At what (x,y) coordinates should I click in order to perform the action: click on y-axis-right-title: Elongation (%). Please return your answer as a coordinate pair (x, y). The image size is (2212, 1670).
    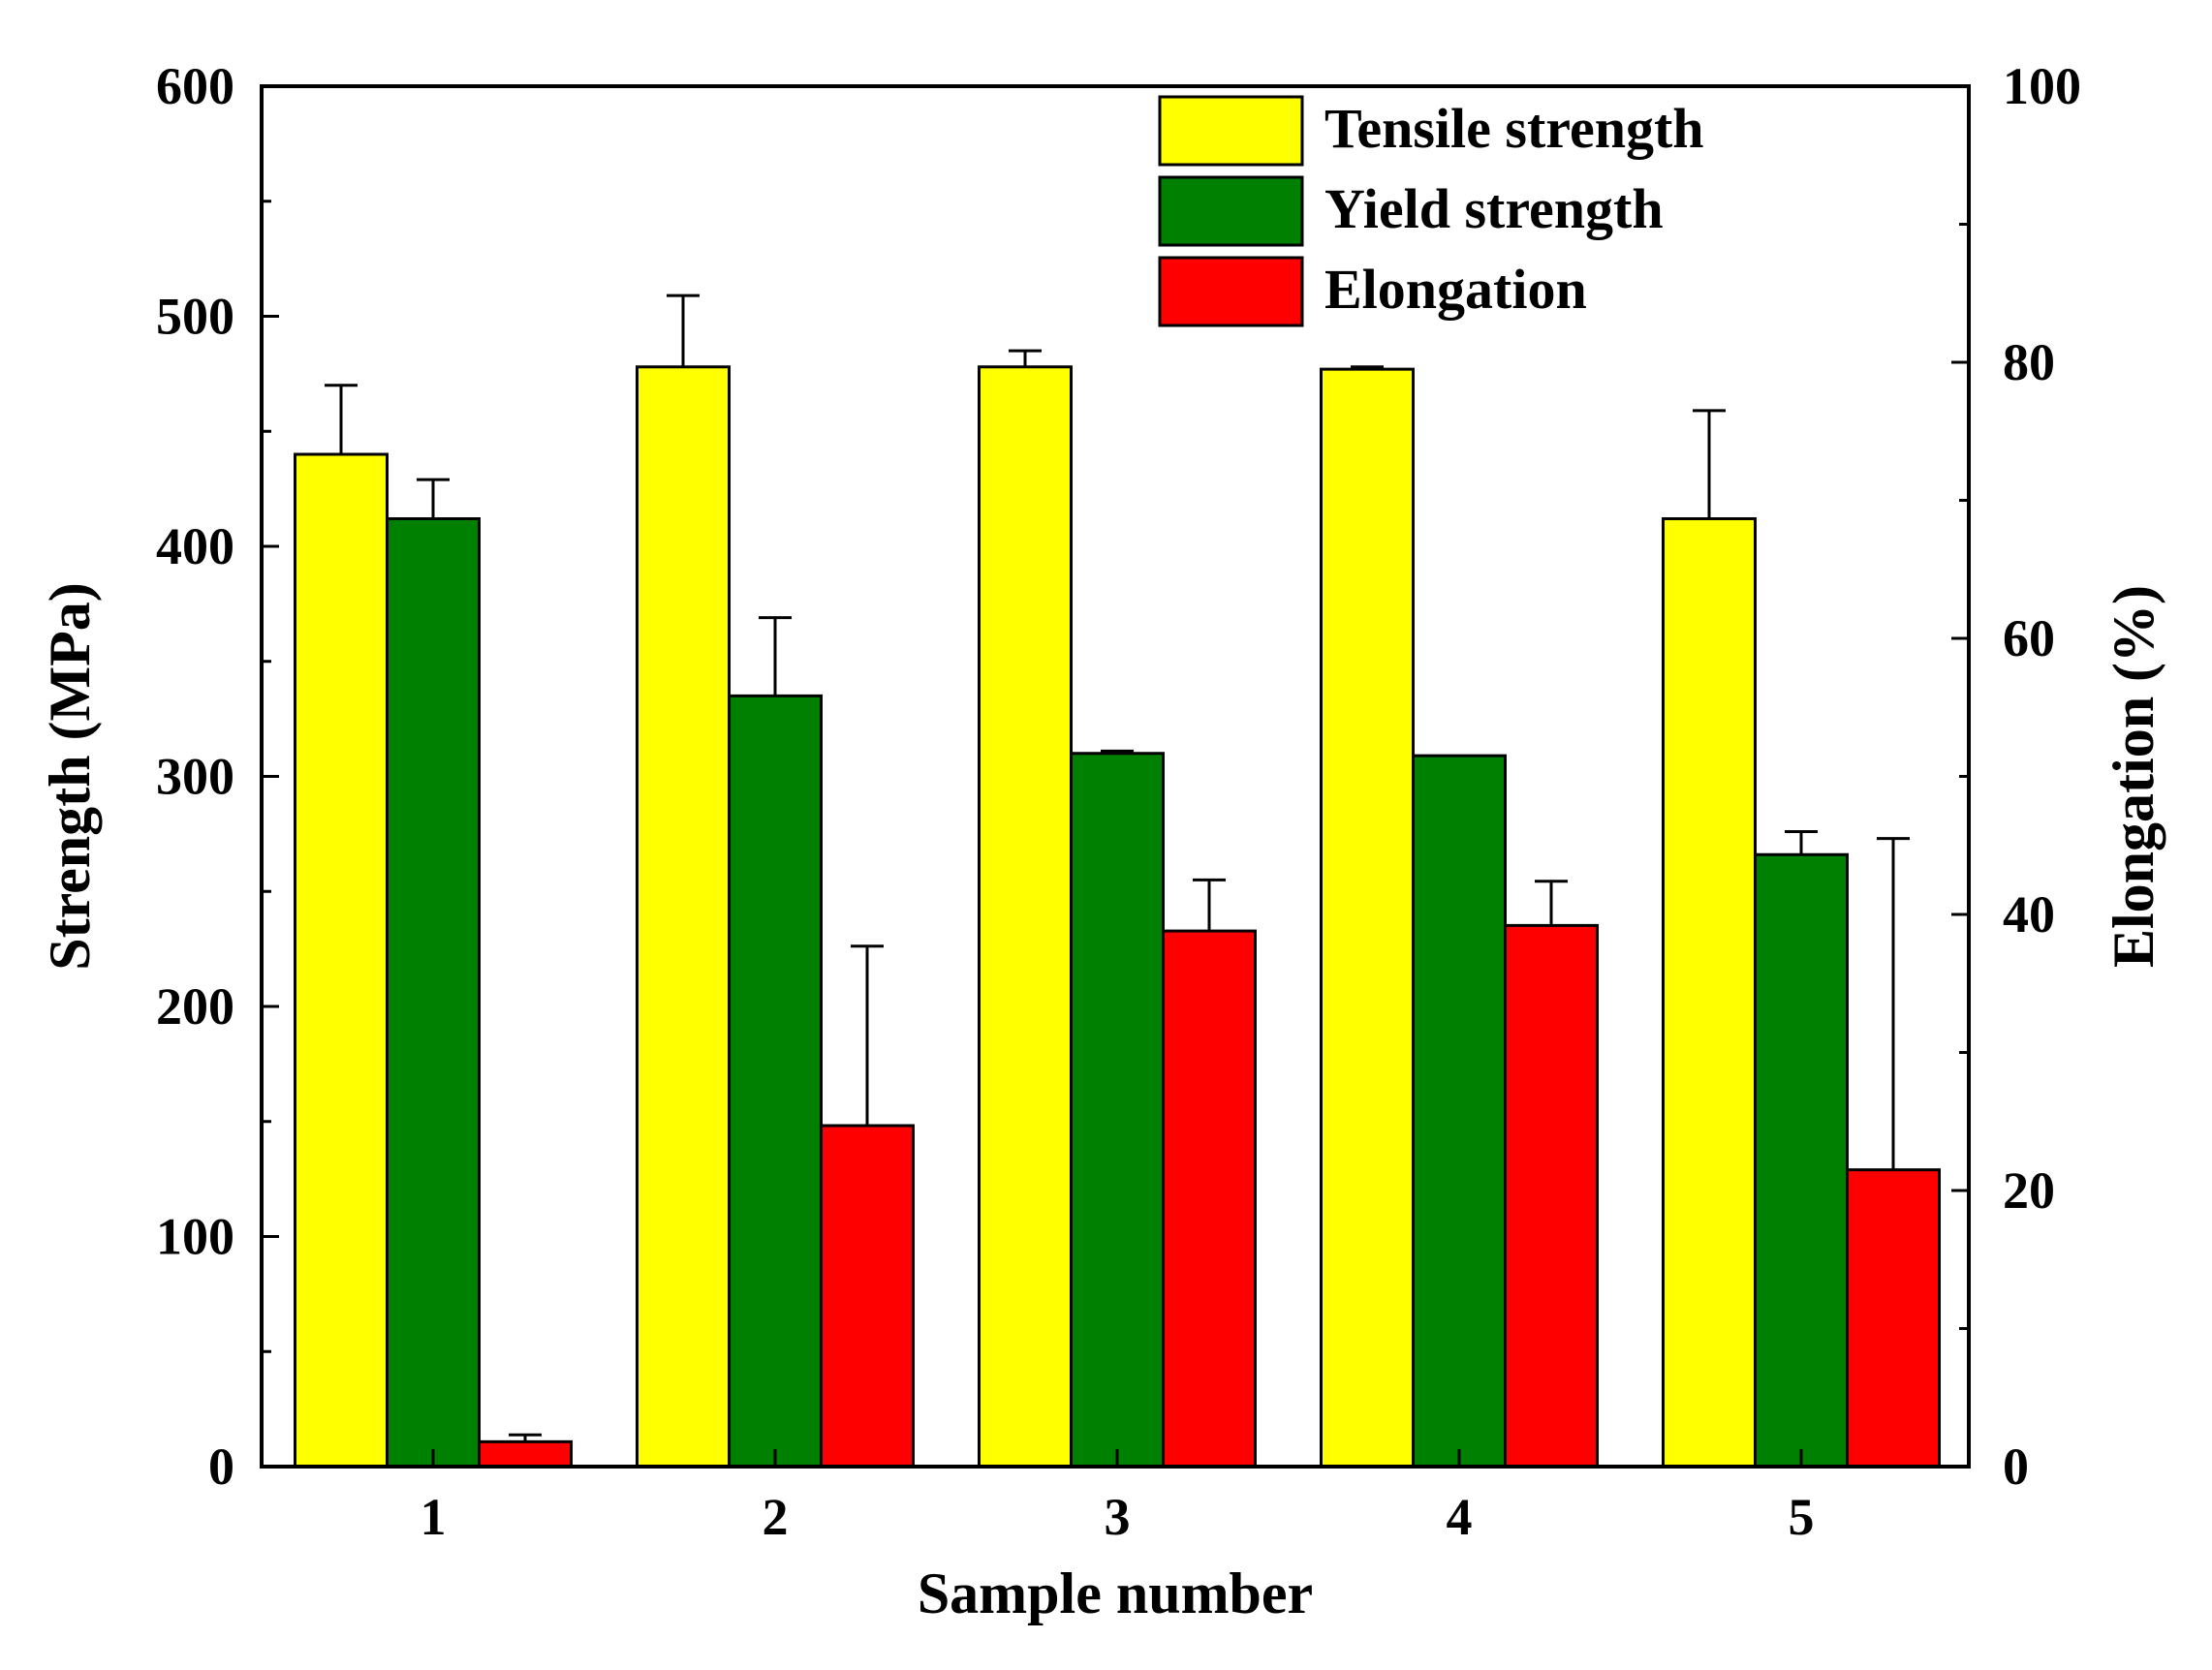
    Looking at the image, I should click on (2133, 776).